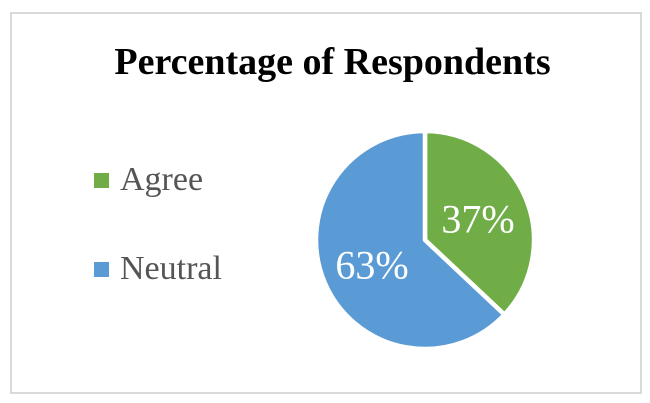 The width and height of the screenshot is (650, 403). I want to click on legend: Agree Neutral, so click(158, 224).